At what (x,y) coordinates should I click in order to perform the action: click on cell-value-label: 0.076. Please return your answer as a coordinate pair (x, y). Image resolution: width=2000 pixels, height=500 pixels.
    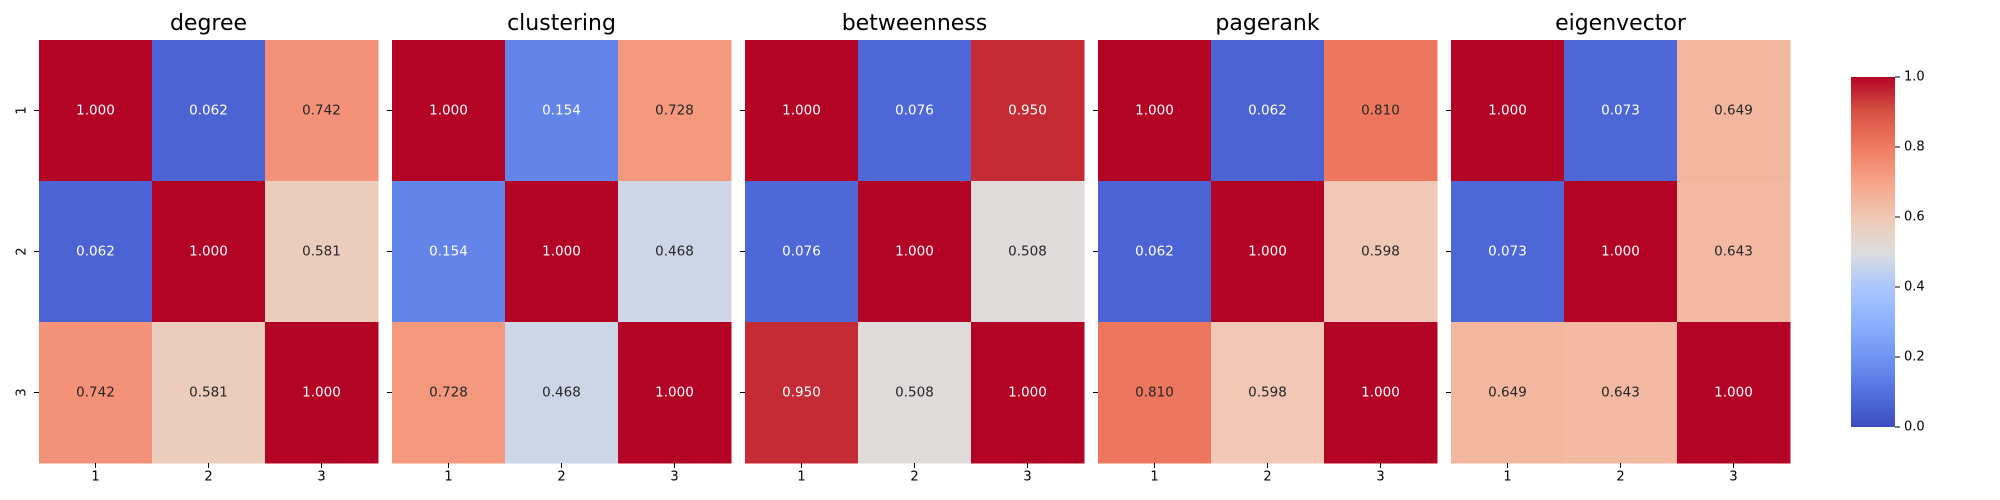
    Looking at the image, I should click on (801, 252).